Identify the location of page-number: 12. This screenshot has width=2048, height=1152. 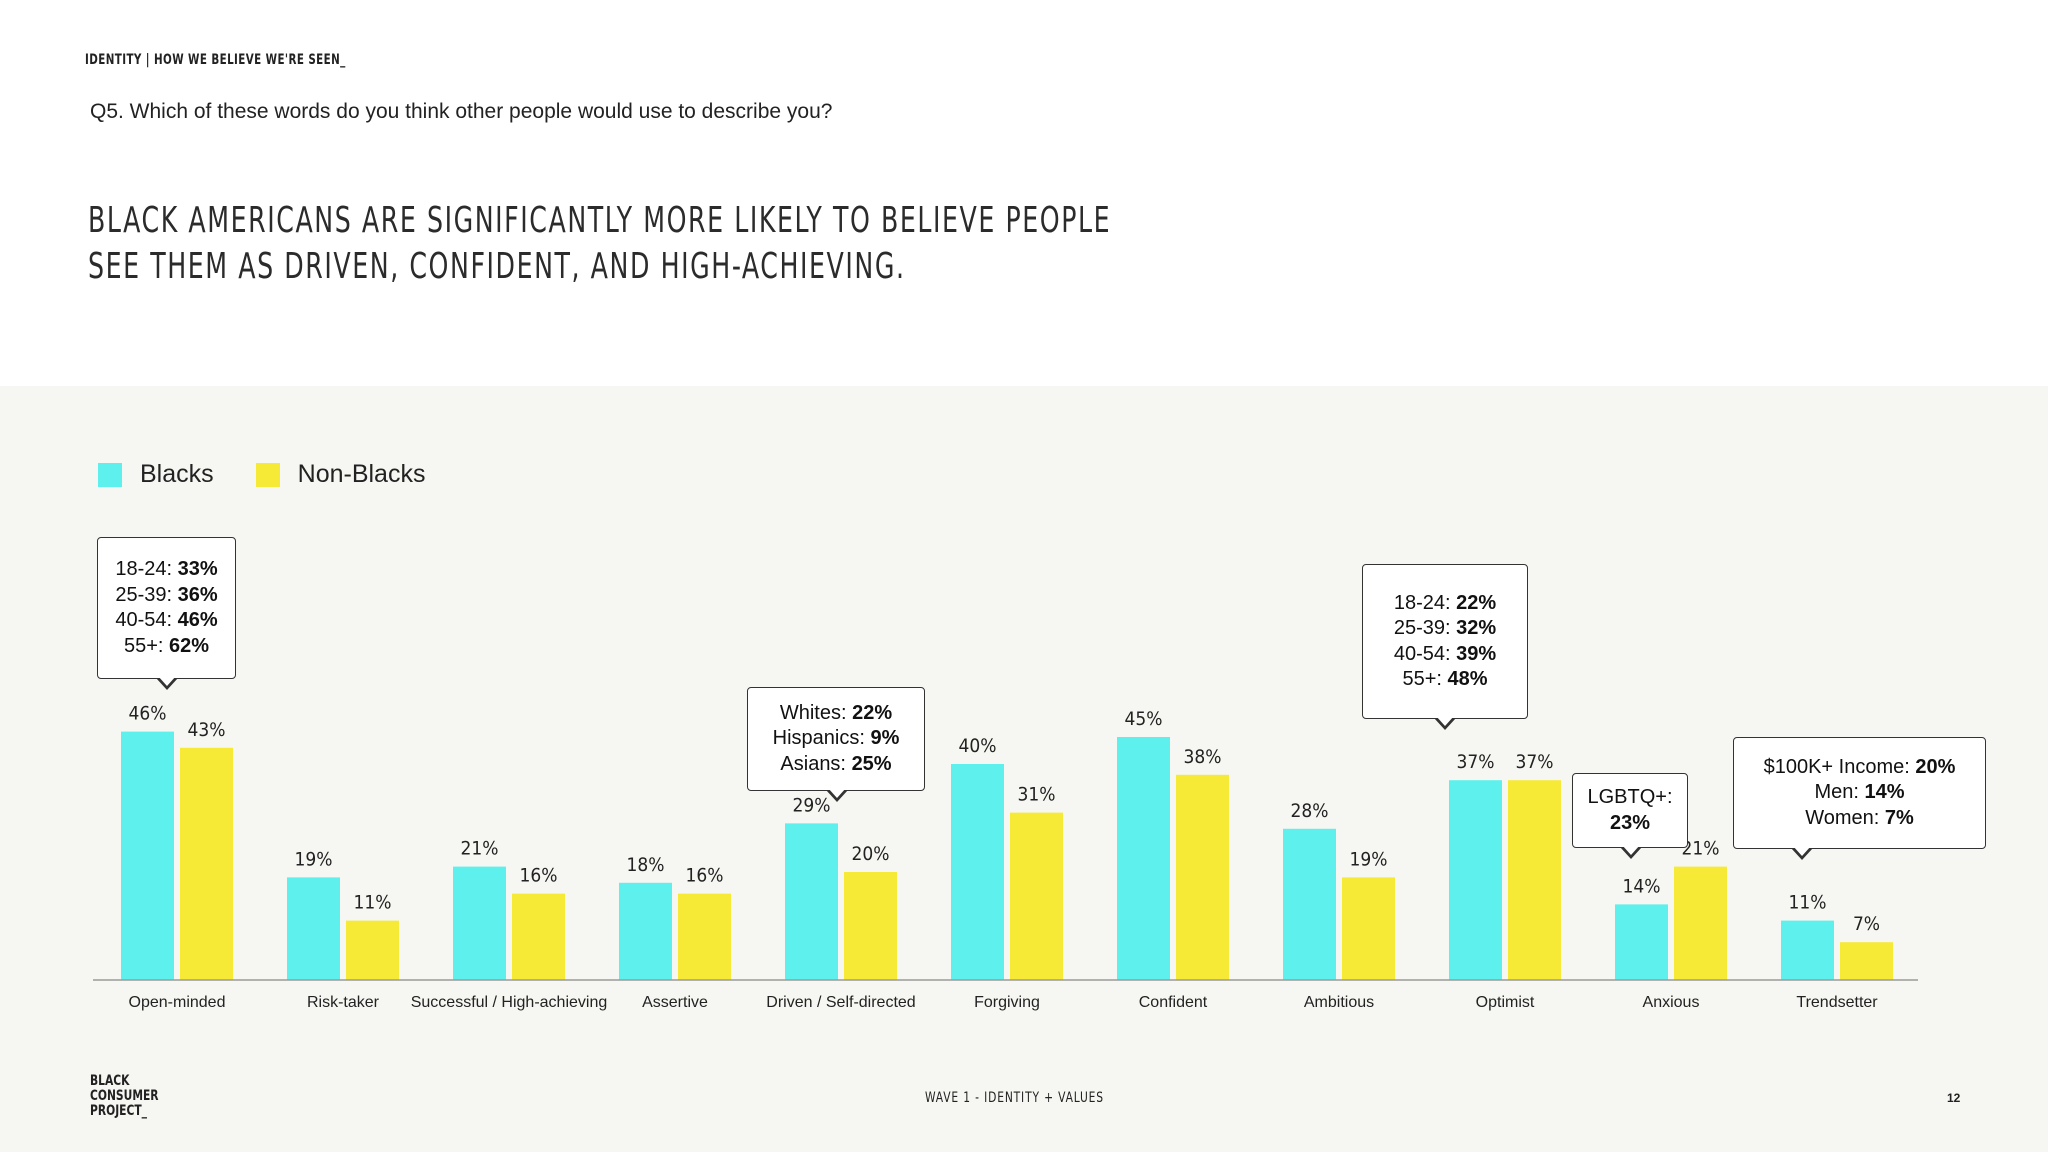
(1954, 1098).